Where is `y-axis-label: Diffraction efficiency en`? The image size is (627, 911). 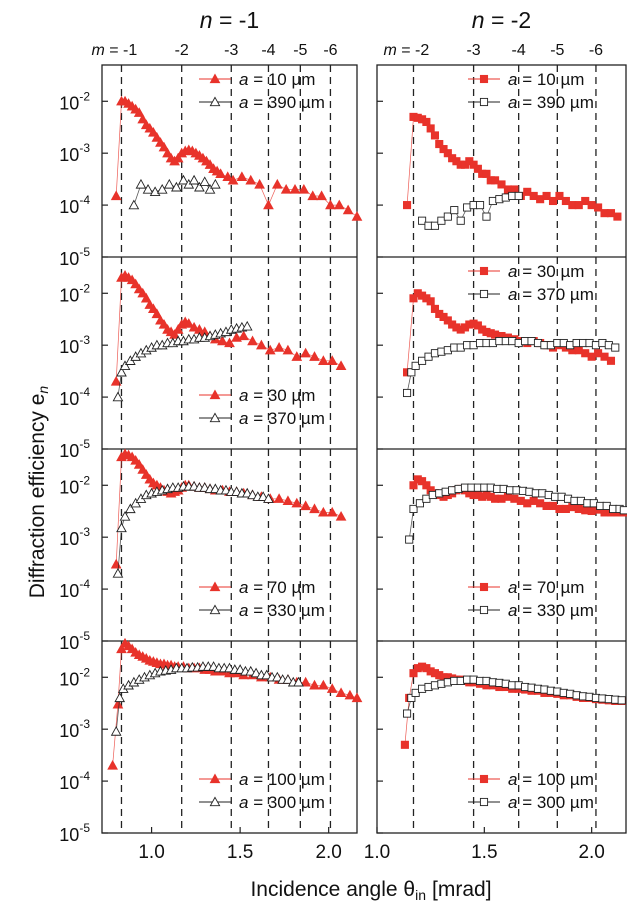
y-axis-label: Diffraction efficiency en is located at coordinates (38, 492).